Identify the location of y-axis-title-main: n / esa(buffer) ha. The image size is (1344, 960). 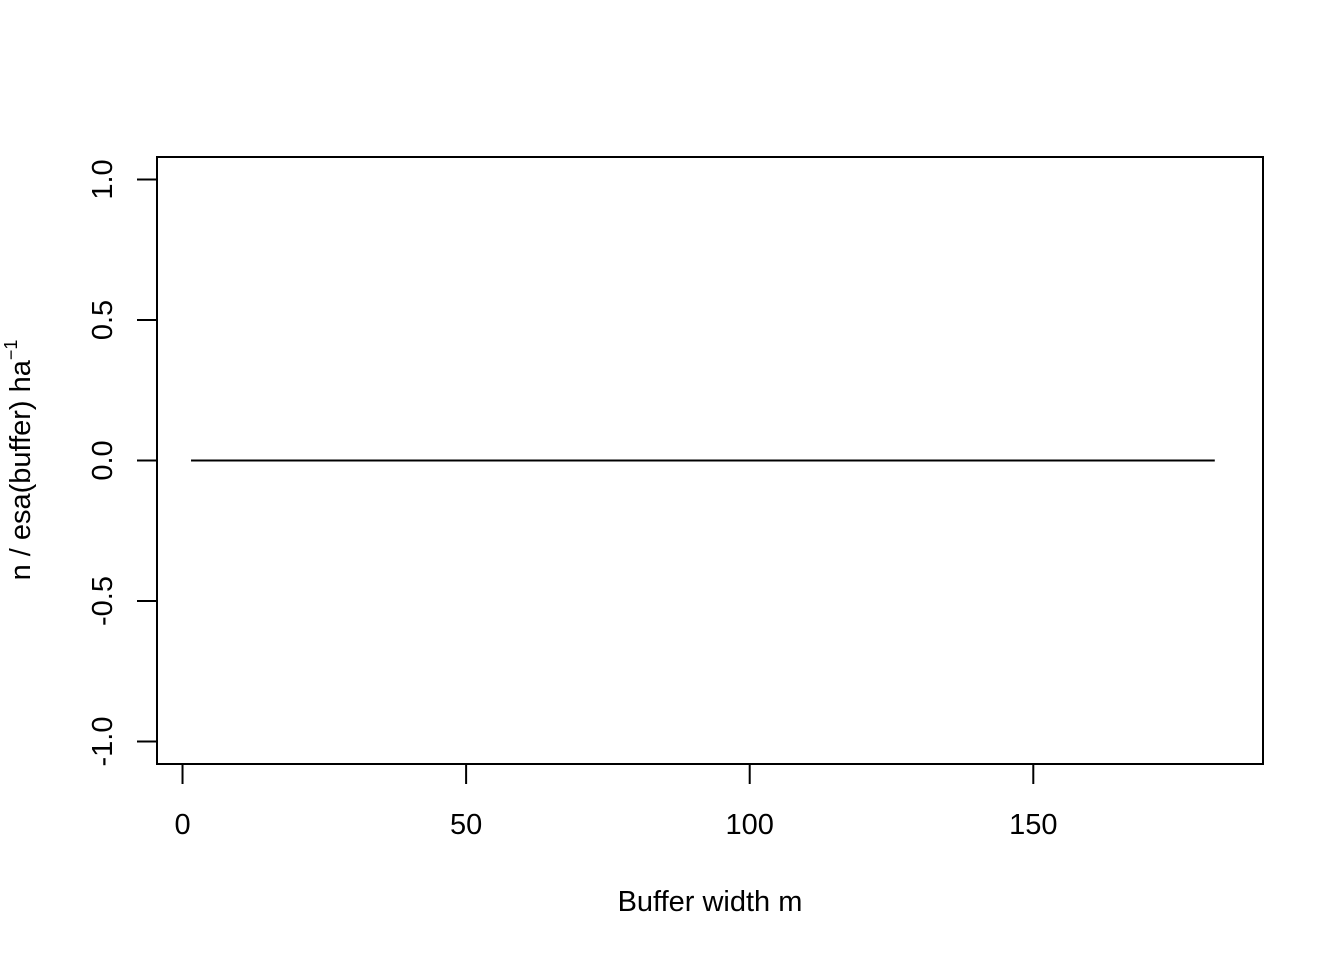
(21, 469).